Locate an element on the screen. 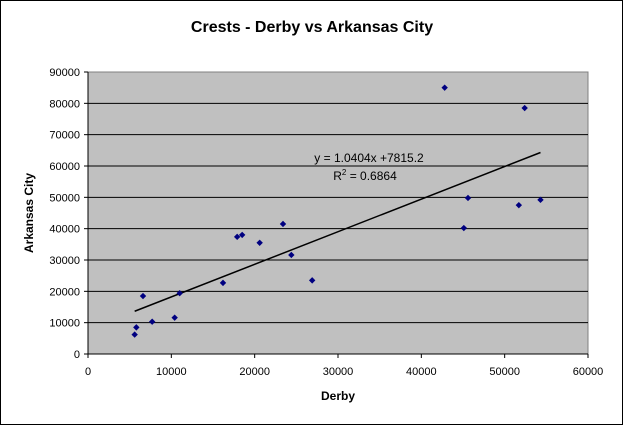 This screenshot has height=426, width=623. y-tick-label: 50000 is located at coordinates (64, 198).